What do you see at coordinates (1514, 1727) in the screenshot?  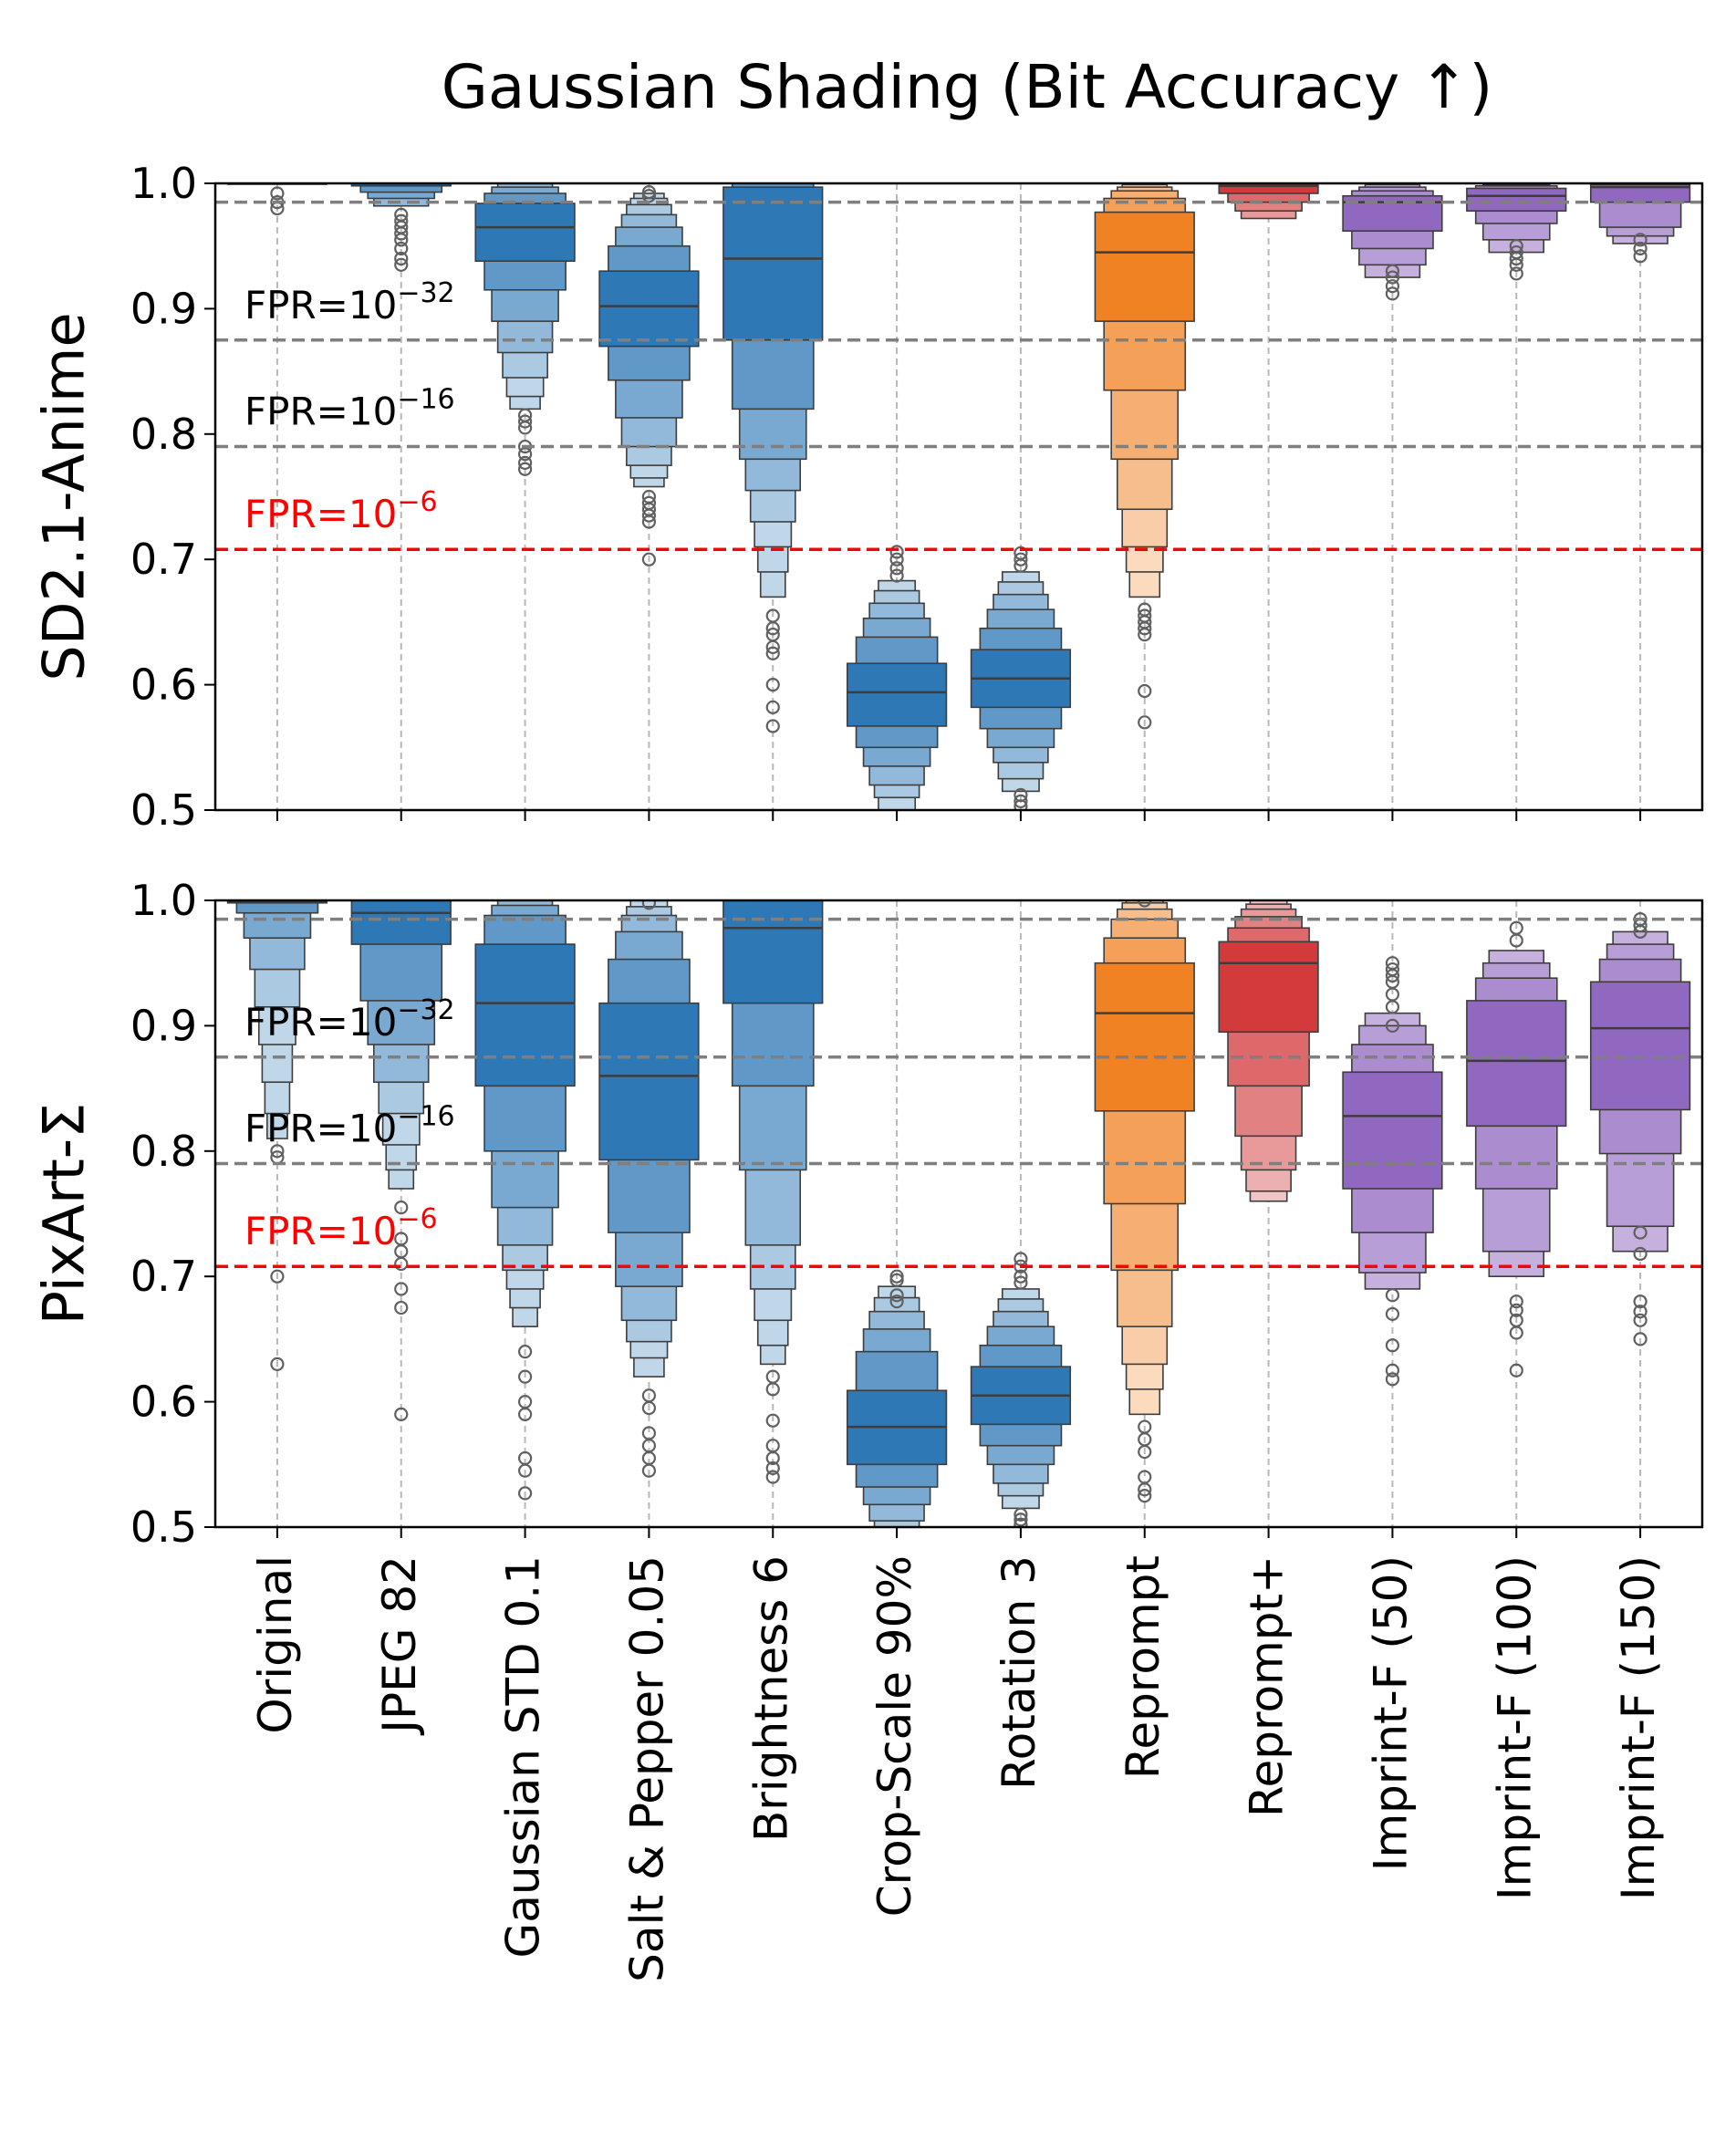 I see `x-tick-label: Imprint-F (100)` at bounding box center [1514, 1727].